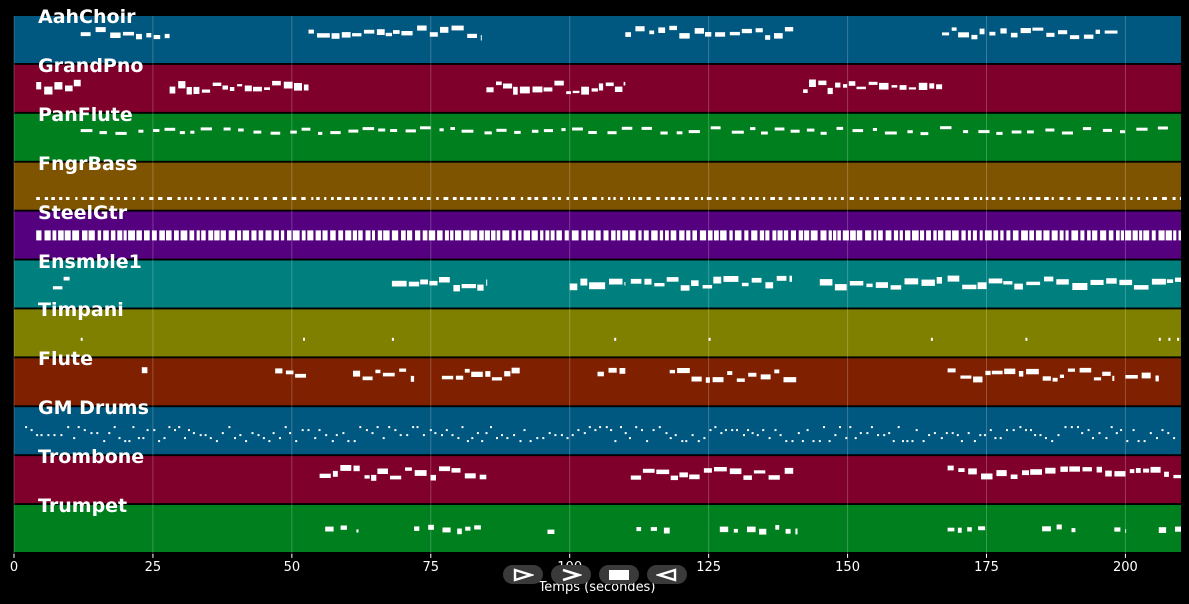 The image size is (1189, 604). Describe the element at coordinates (93, 408) in the screenshot. I see `track-label-gm-drums: GM Drums` at that location.